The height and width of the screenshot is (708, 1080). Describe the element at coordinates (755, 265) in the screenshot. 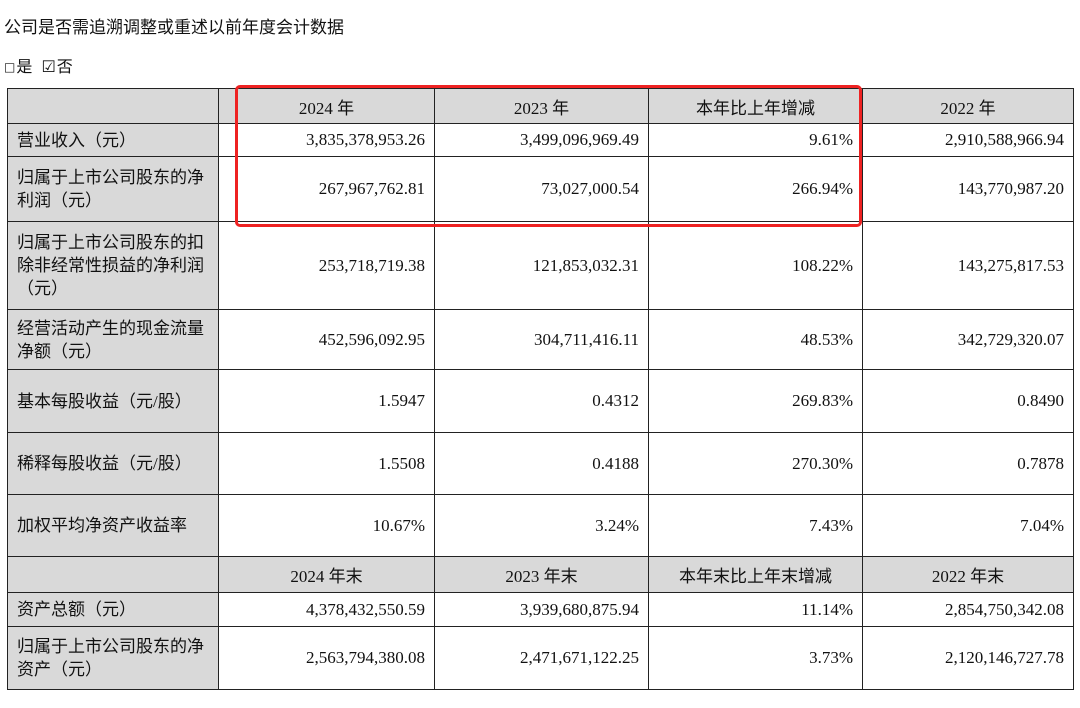

I see `cell-change: 108.22%` at that location.